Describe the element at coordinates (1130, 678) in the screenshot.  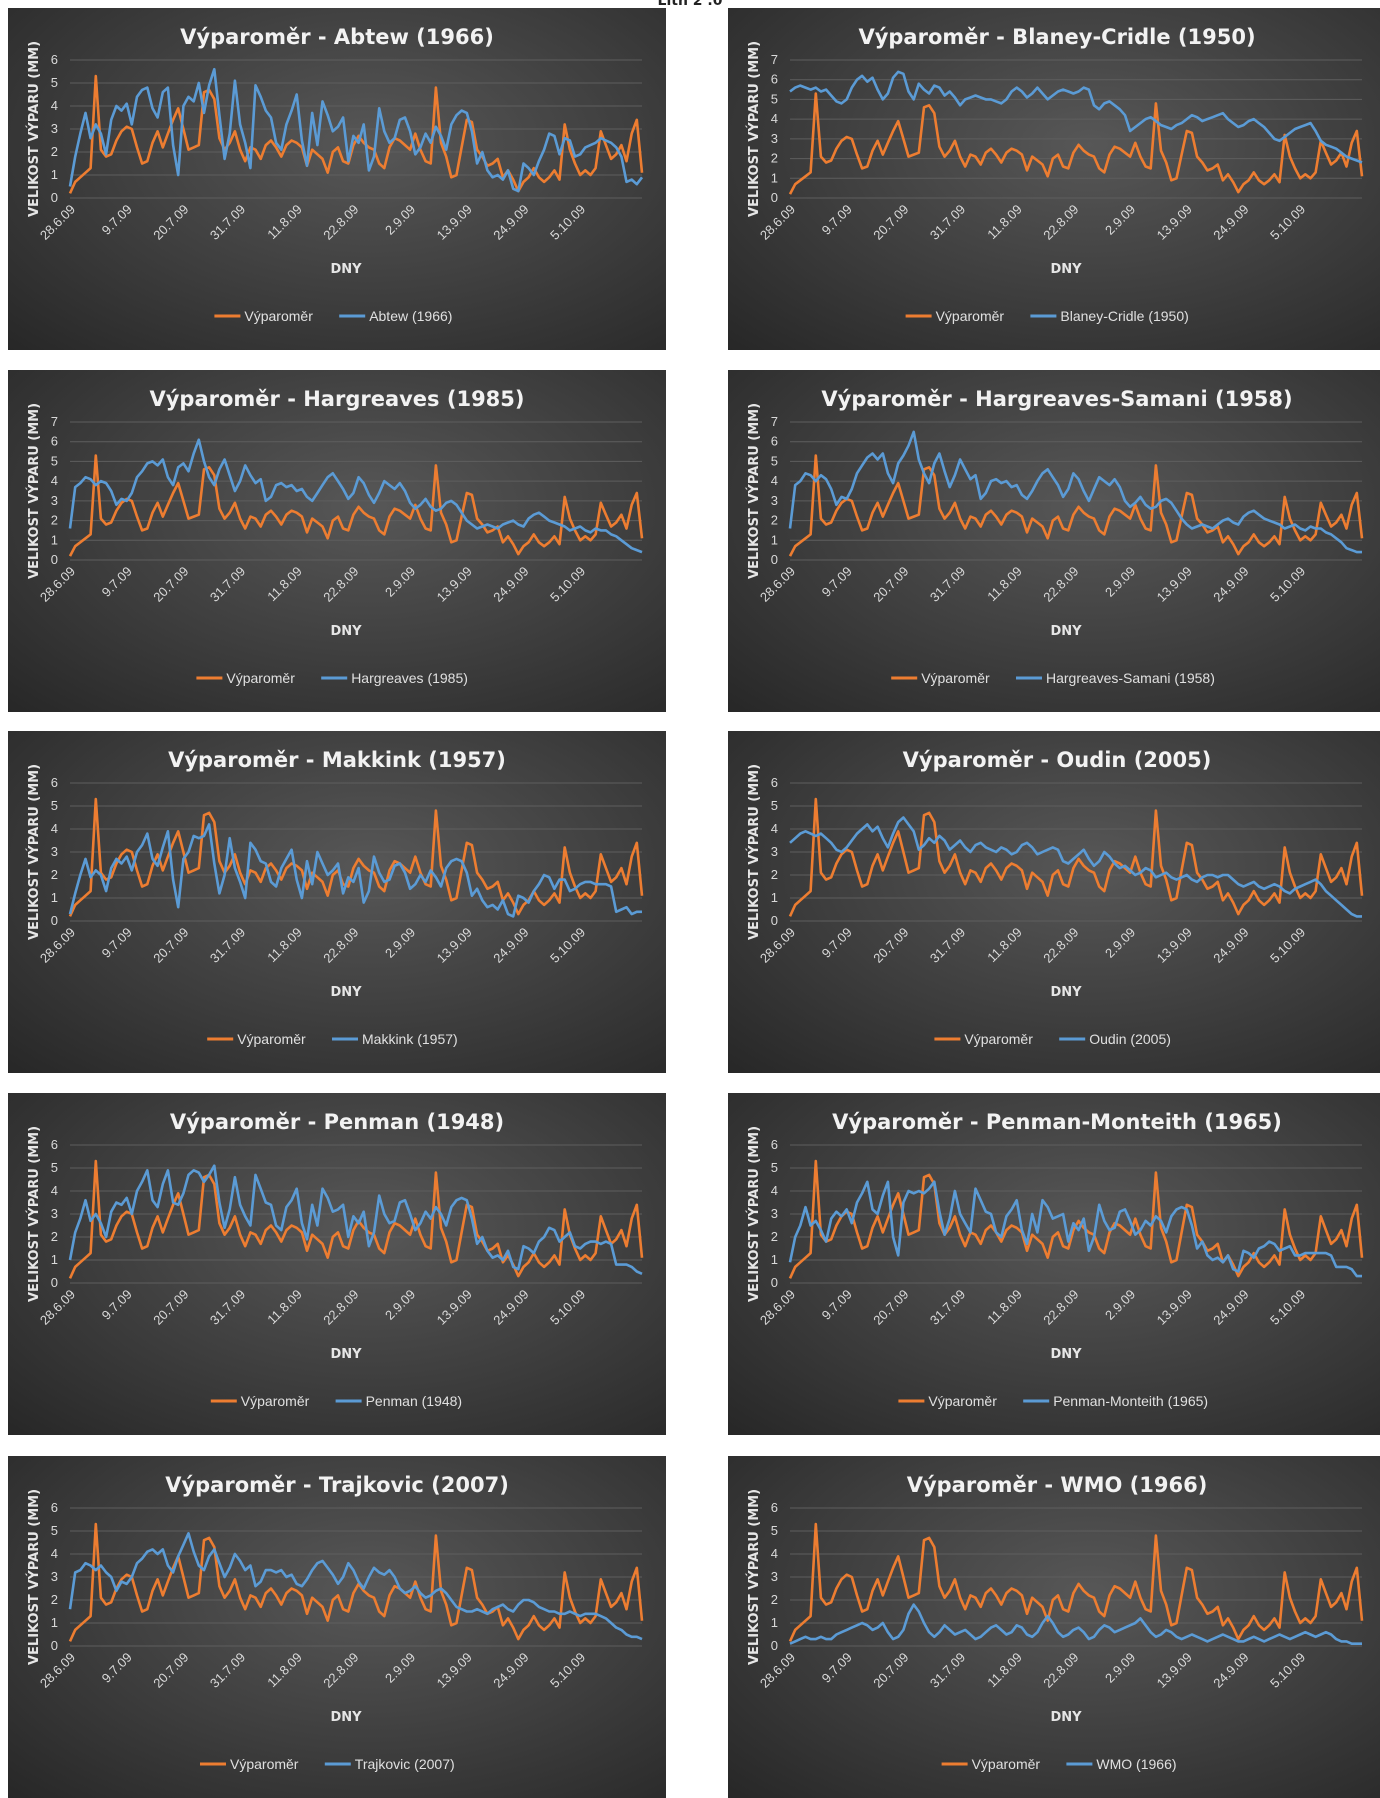
I see `legend-label: Hargreaves-Samani (1958)` at that location.